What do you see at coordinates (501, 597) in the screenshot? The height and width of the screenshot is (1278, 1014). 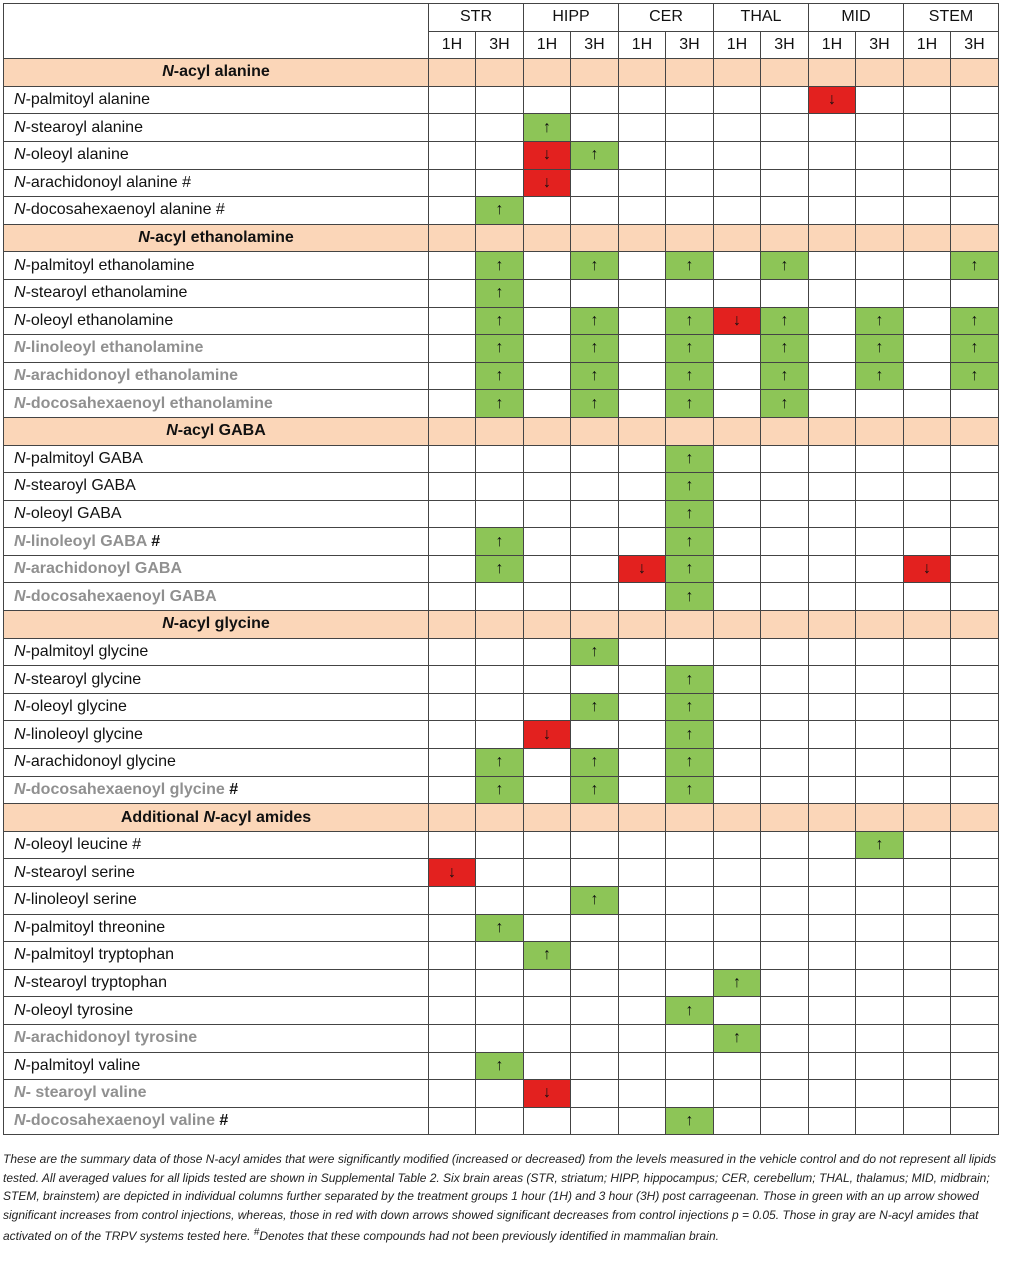 I see `lipid-row: N-docosahexaenoyl GABA ↑` at bounding box center [501, 597].